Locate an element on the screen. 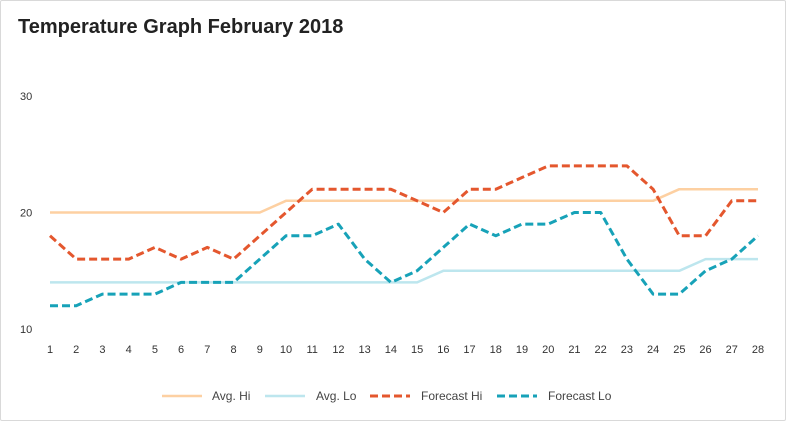  legend-label-avg-lo: Avg. Lo is located at coordinates (336, 396).